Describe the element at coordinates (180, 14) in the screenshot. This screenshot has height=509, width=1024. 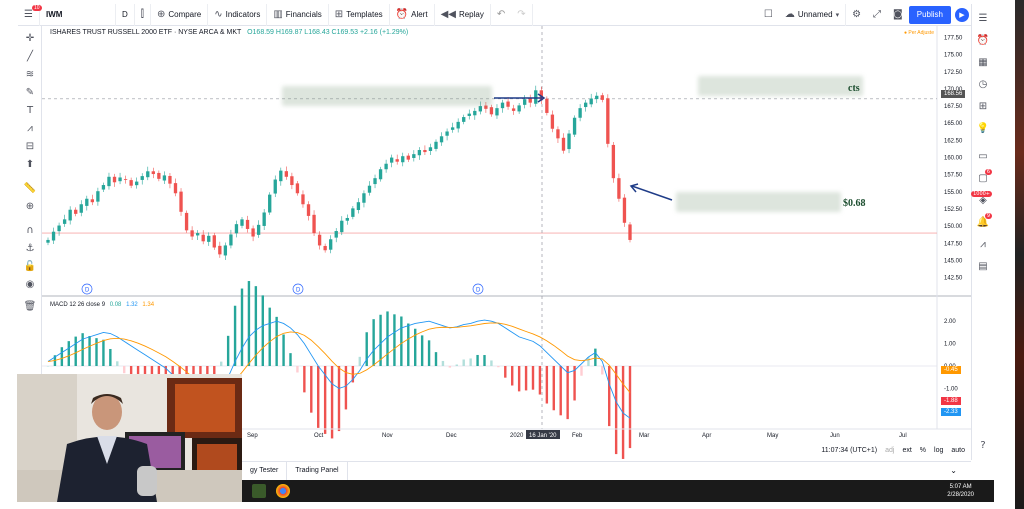
I see `compare-button: ⊕ Compare` at that location.